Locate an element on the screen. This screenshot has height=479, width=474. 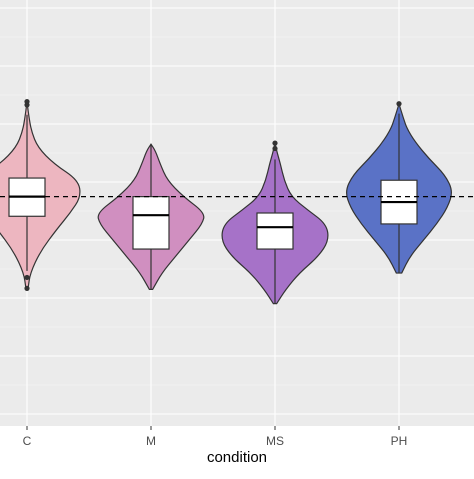
x-tick-label-ms: MS is located at coordinates (275, 441).